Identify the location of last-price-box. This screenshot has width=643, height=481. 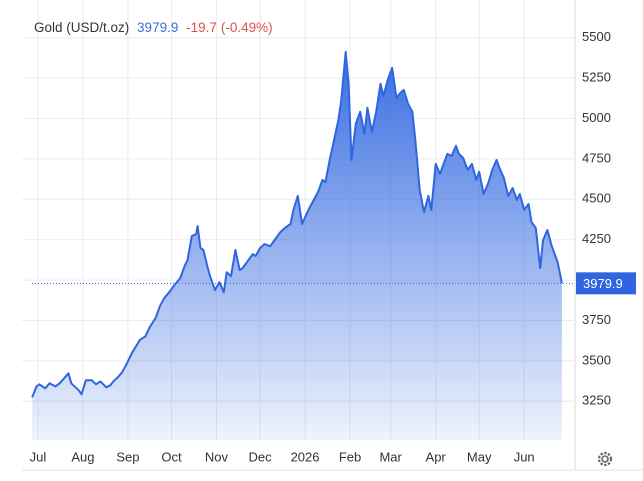
(606, 283).